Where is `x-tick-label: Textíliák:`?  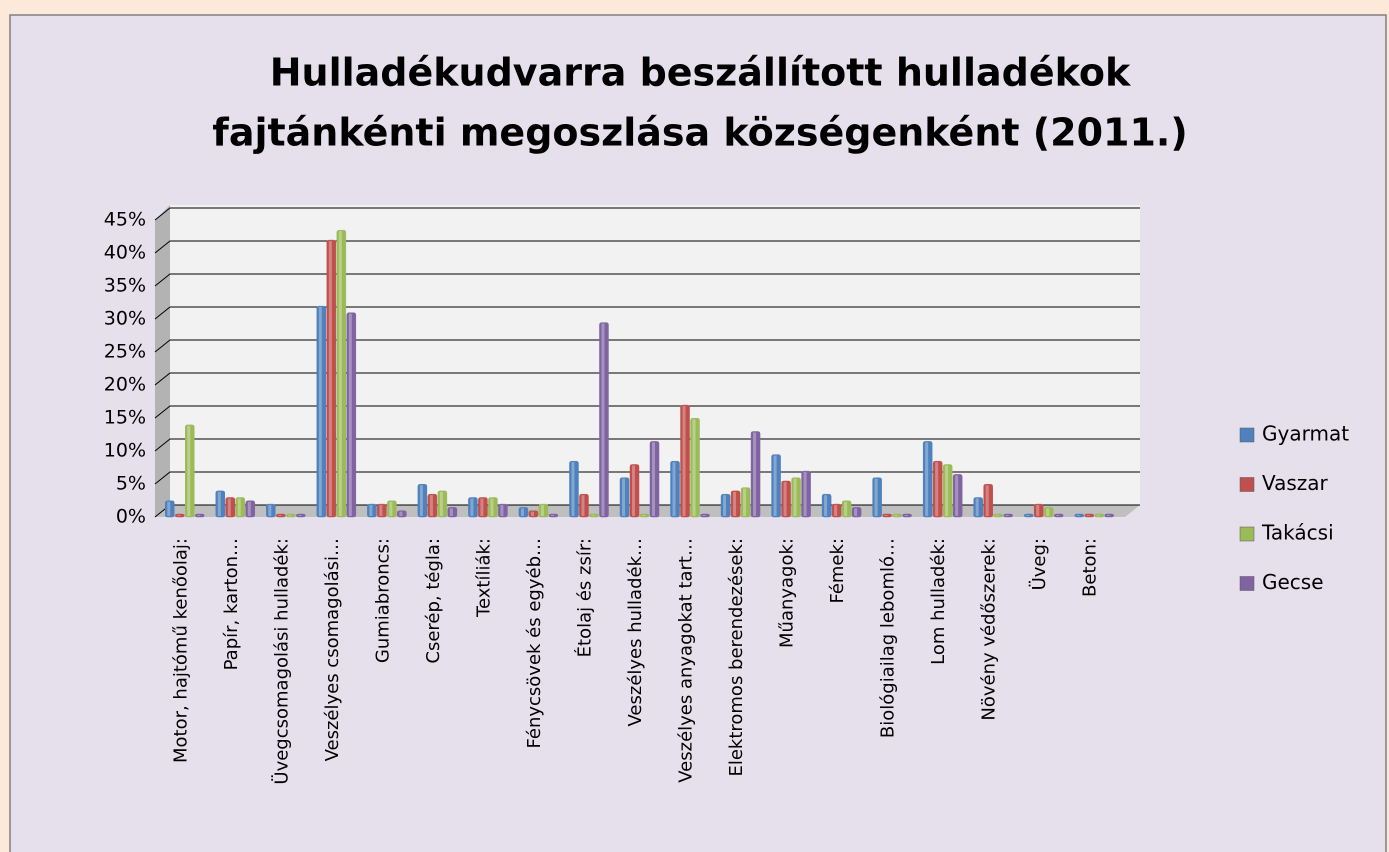 x-tick-label: Textíliák: is located at coordinates (483, 578).